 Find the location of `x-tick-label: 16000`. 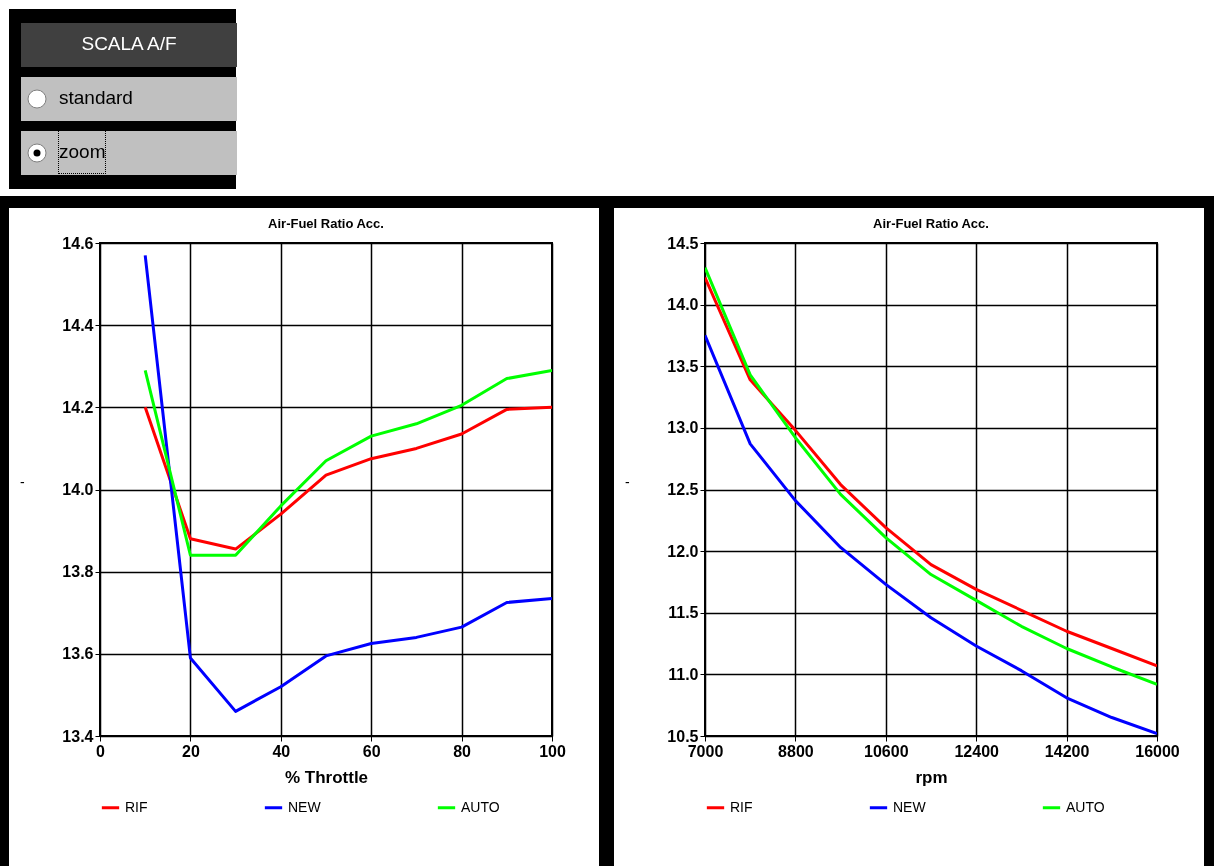

x-tick-label: 16000 is located at coordinates (1157, 751).